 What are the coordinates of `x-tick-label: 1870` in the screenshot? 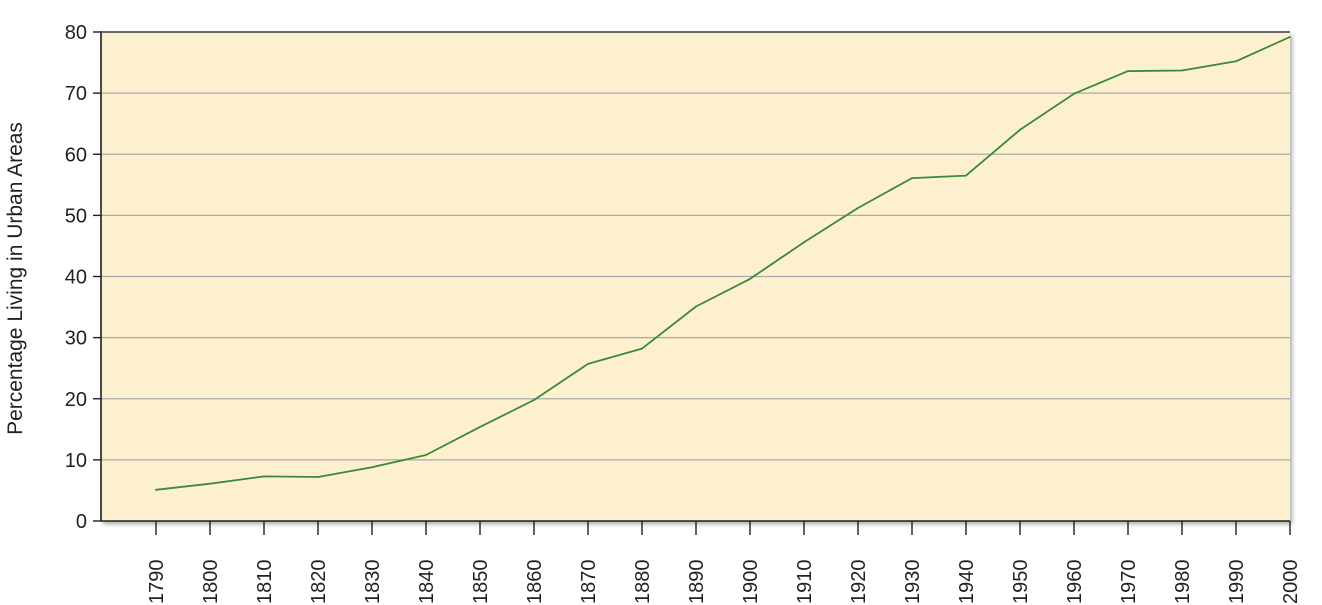 It's located at (589, 582).